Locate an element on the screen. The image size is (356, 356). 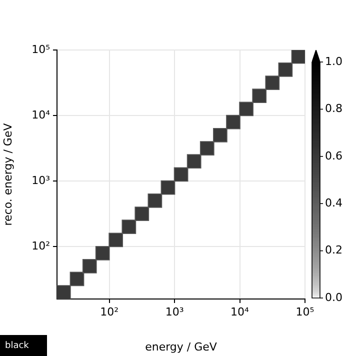
color-bar-label: 0.4 is located at coordinates (333, 203).